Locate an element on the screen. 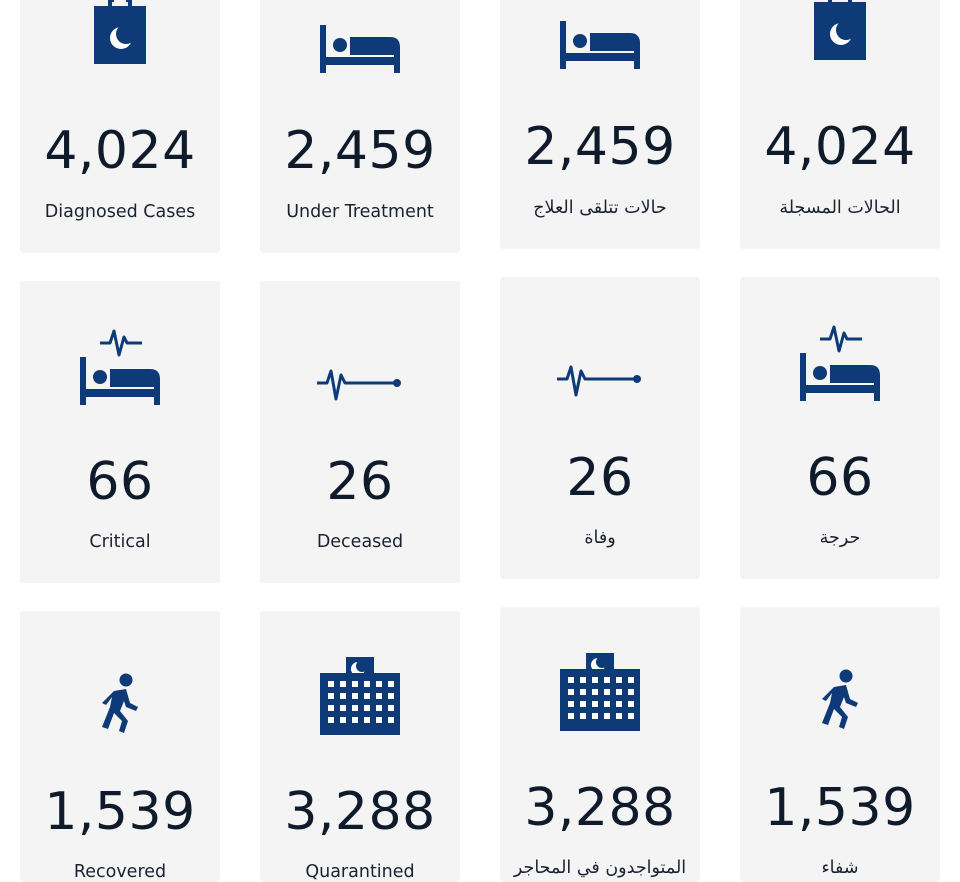 This screenshot has width=960, height=882. card-recovered-ar: 1,539 شفاء is located at coordinates (840, 744).